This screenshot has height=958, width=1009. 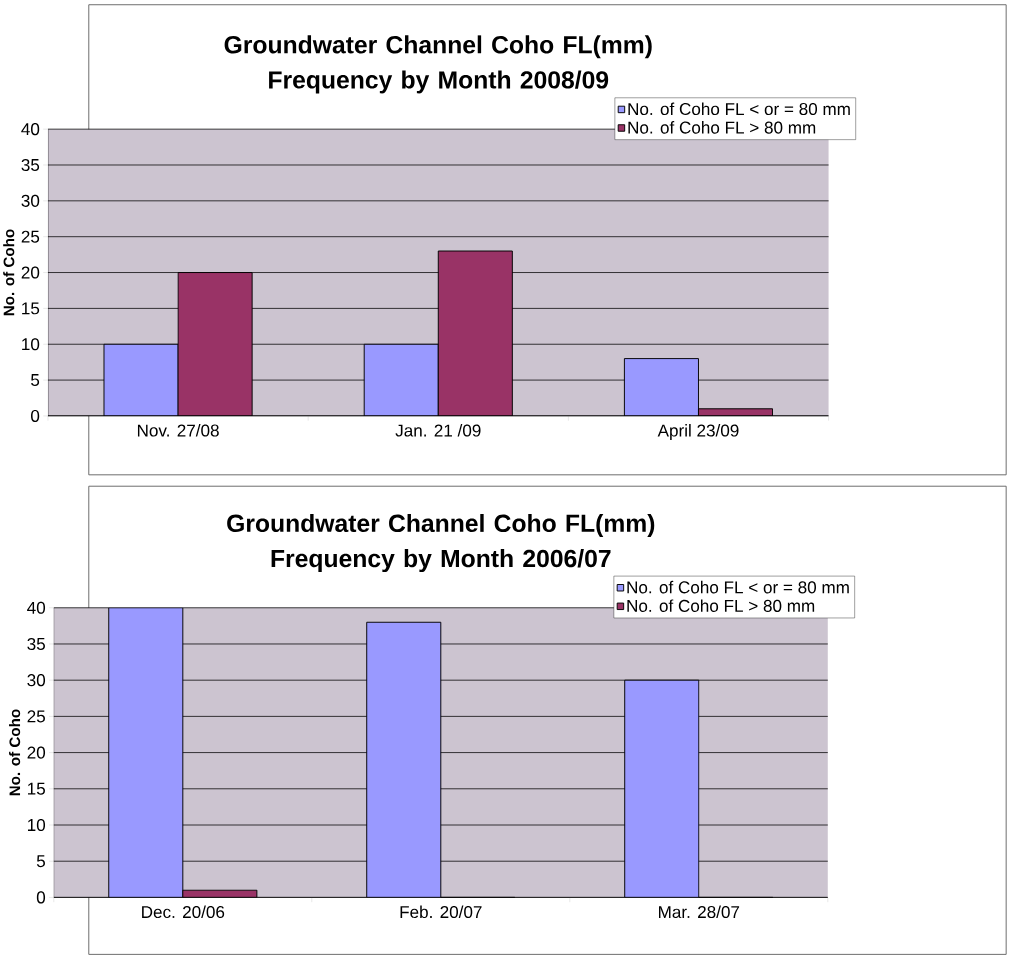 I want to click on x-tick-label: April 23/09, so click(x=698, y=431).